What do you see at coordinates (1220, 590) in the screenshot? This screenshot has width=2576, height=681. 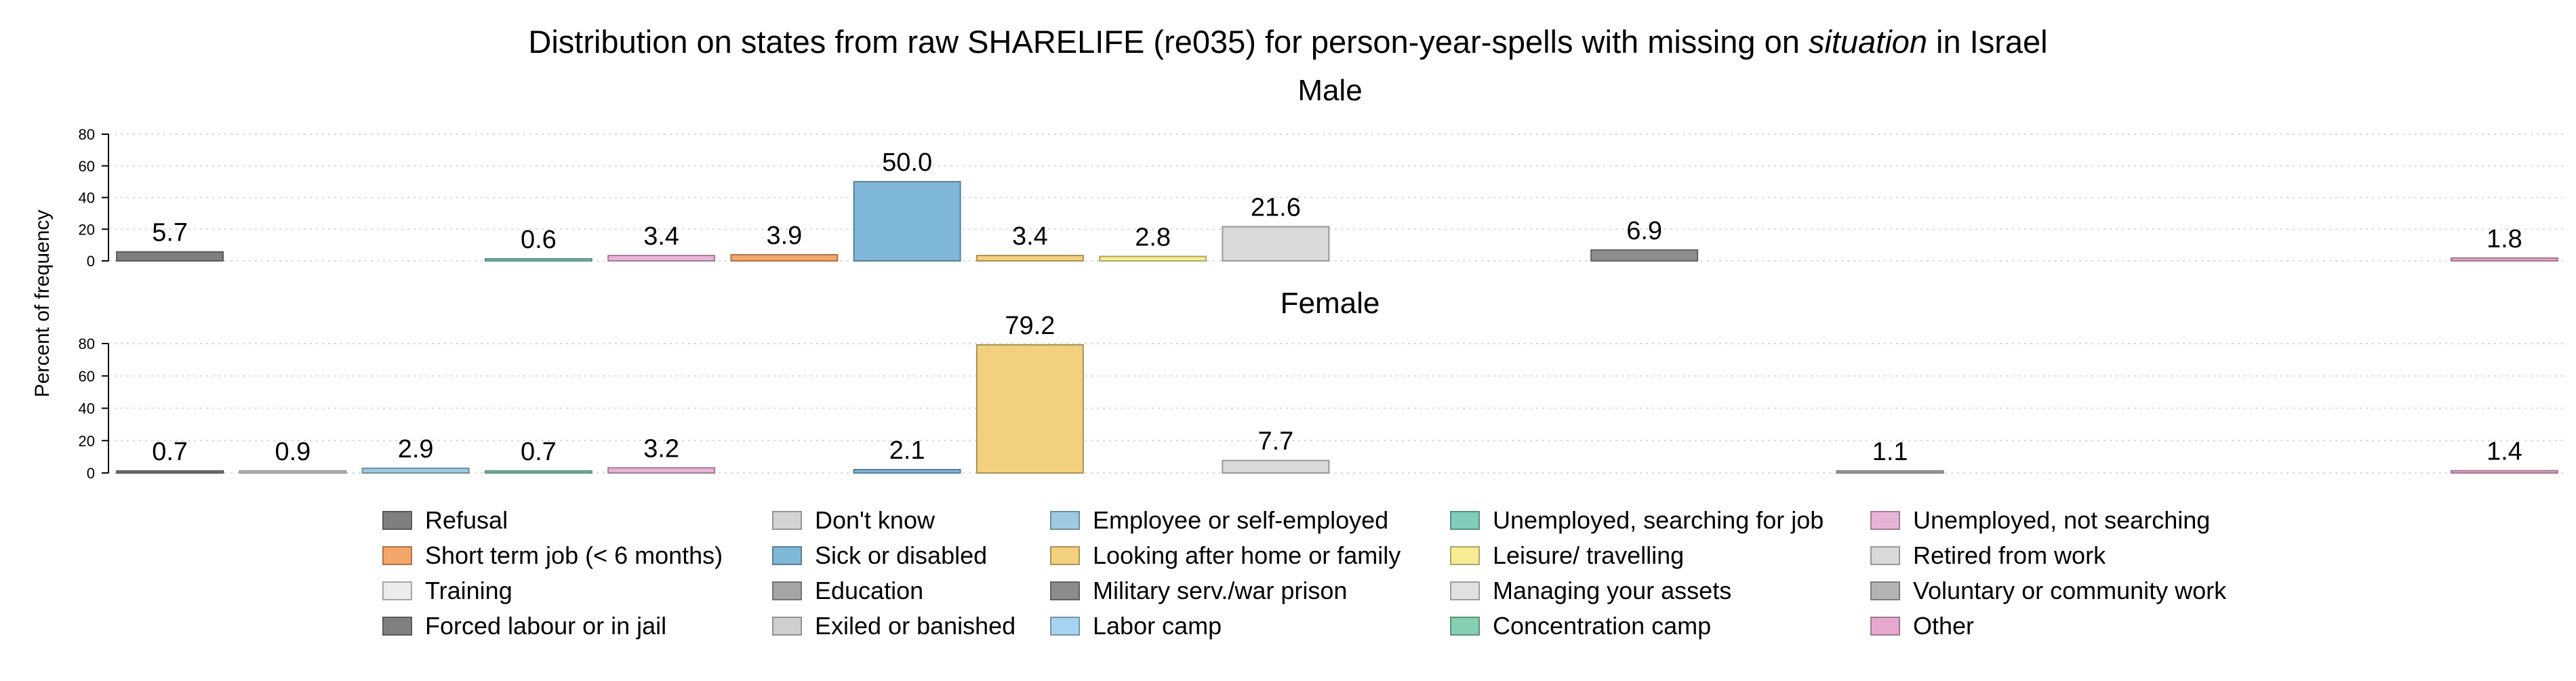 I see `legend-label: Military serv./war prison` at bounding box center [1220, 590].